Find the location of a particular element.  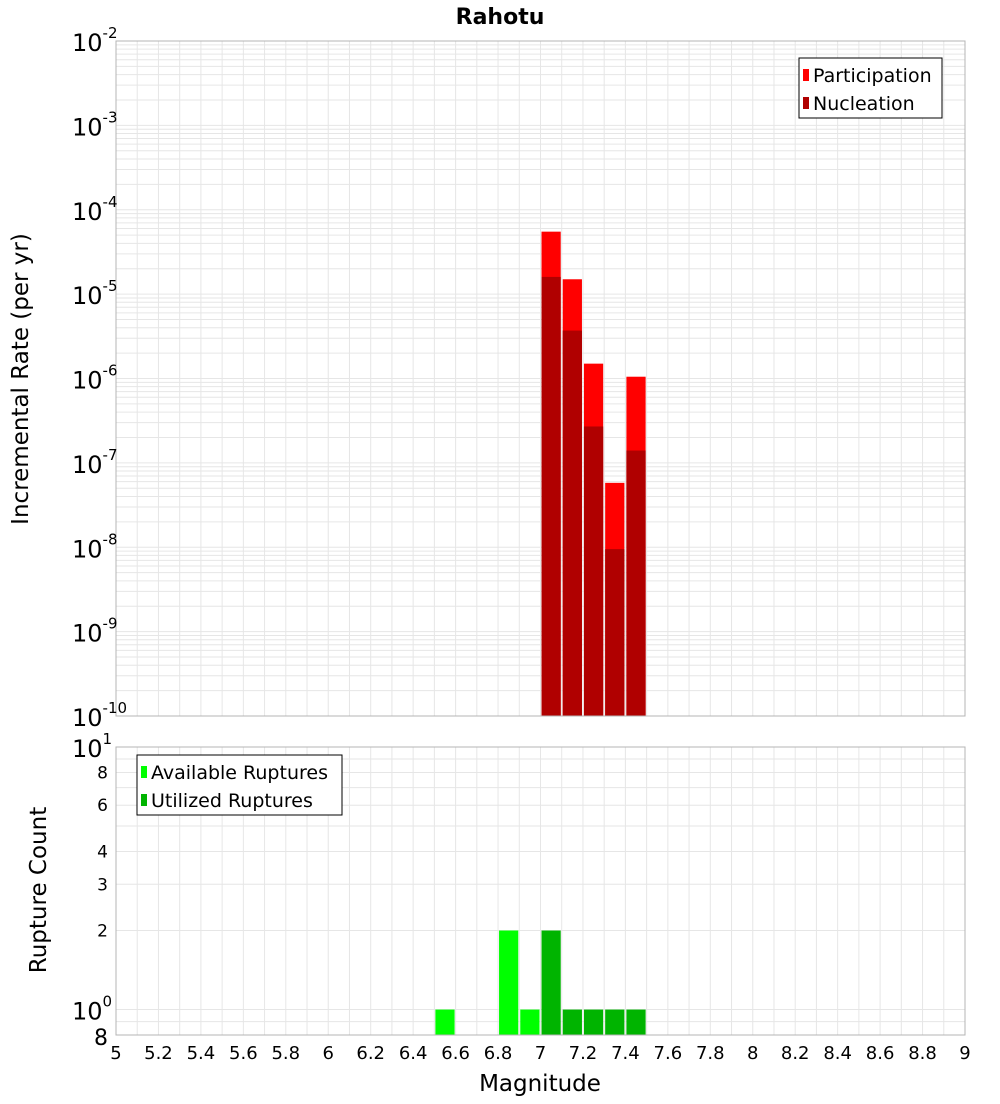

bottom-y-tick-label: 2 is located at coordinates (102, 932).